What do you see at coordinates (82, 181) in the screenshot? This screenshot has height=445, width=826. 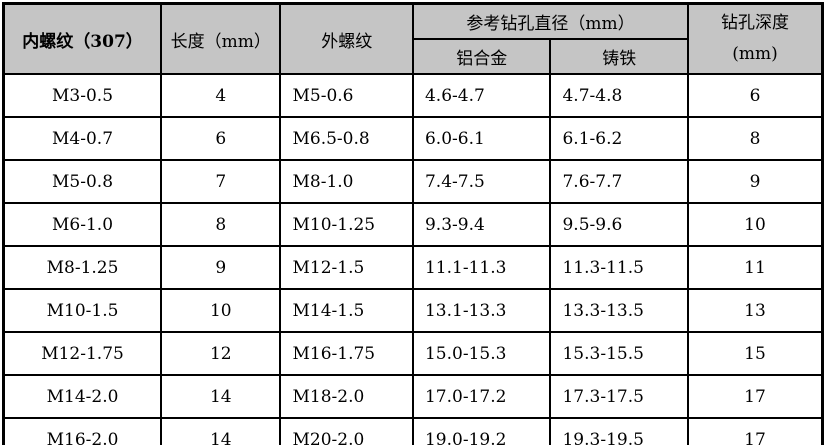 I see `cell-internal-thread: M5-0.8` at bounding box center [82, 181].